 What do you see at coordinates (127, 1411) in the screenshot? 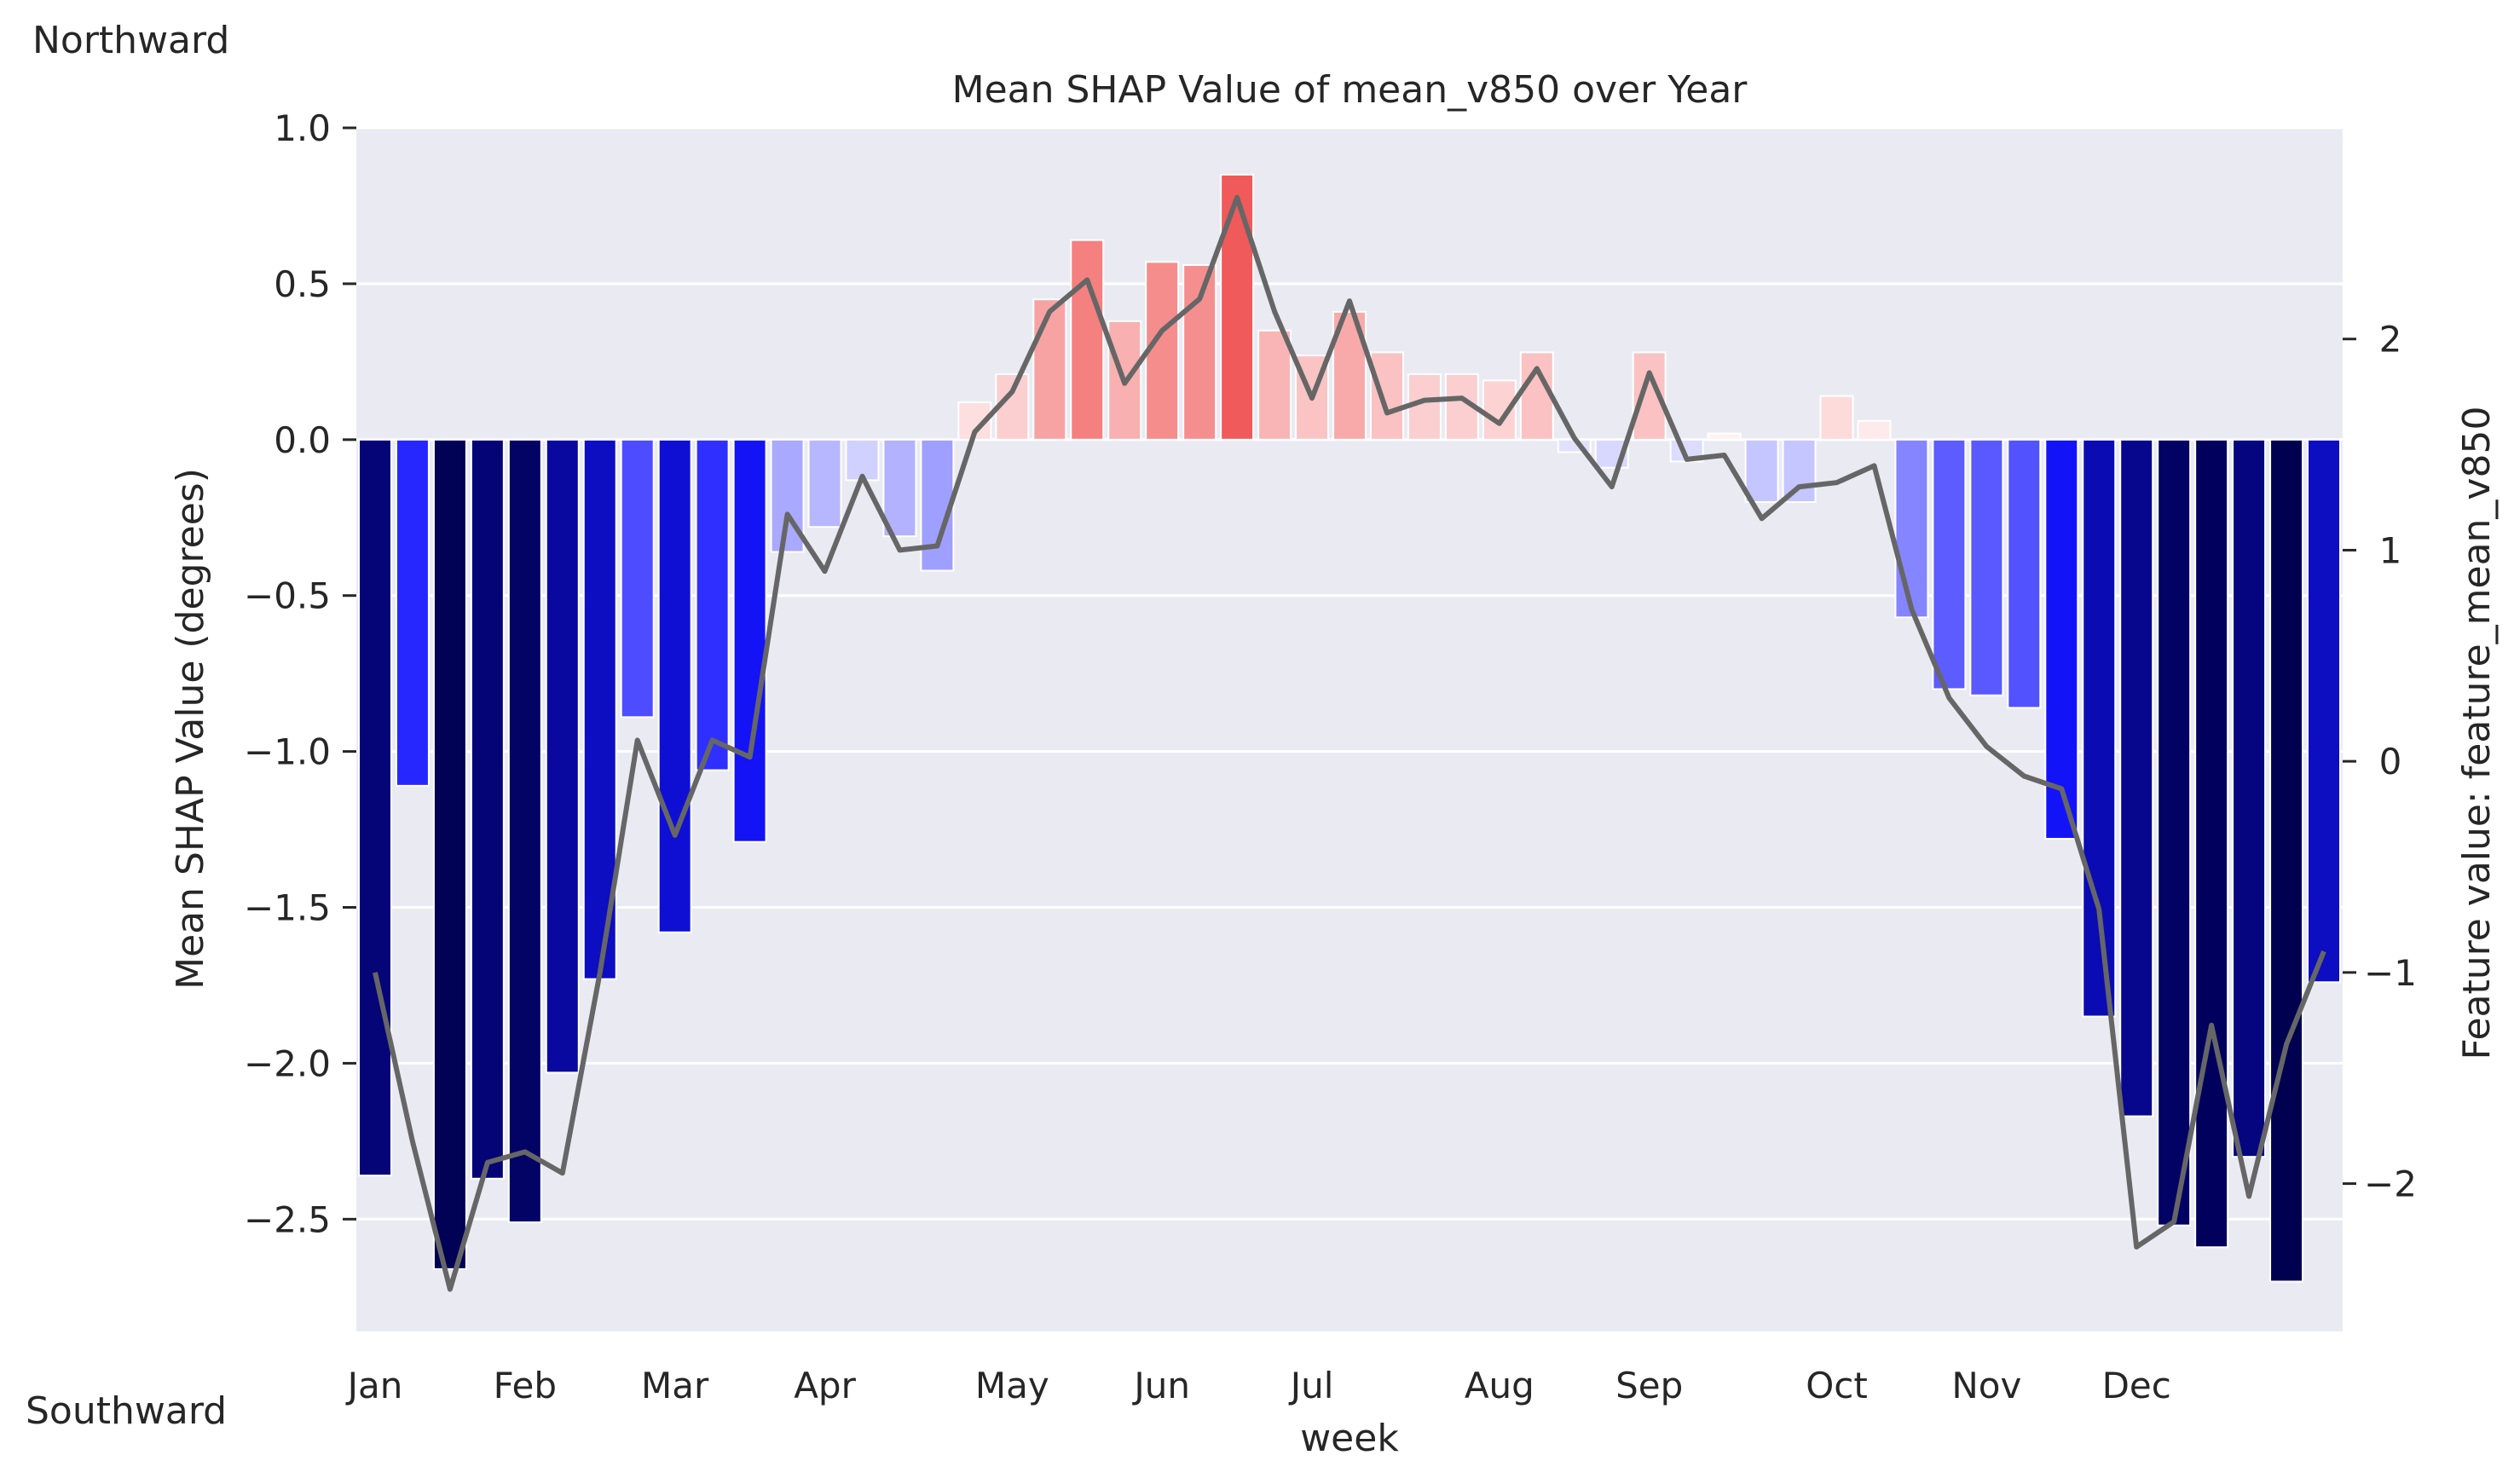
I see `southward-annotation: Southward` at bounding box center [127, 1411].